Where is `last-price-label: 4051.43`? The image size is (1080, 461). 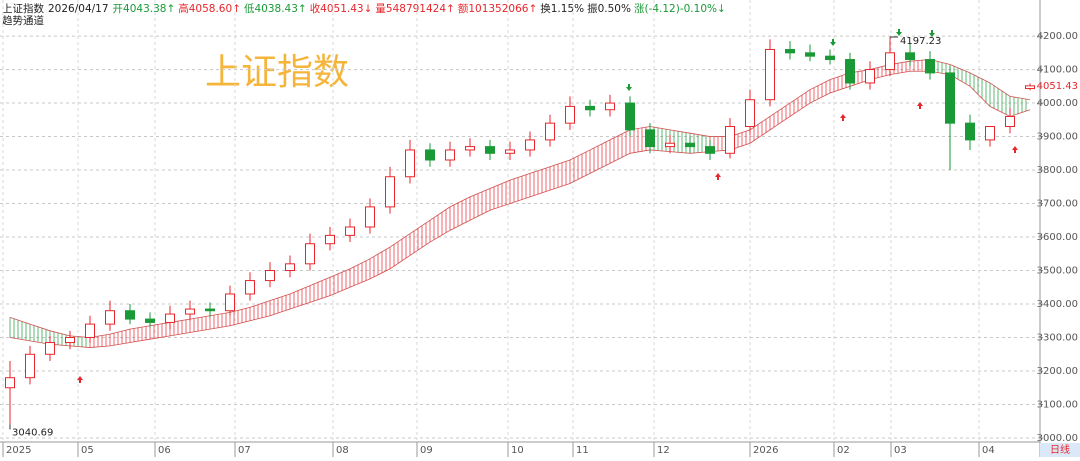 last-price-label: 4051.43 is located at coordinates (1057, 86).